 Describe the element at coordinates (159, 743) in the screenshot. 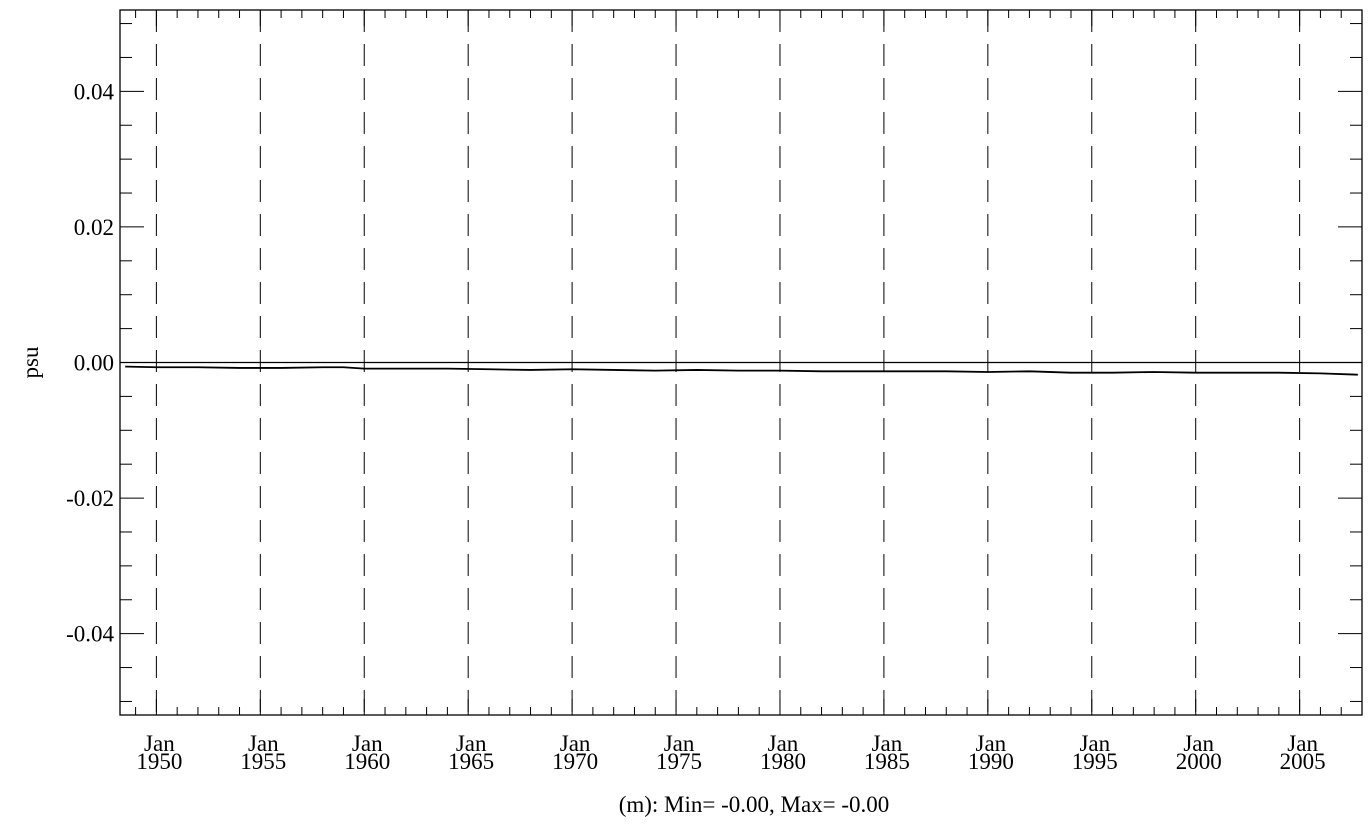

I see `x-tick-month-1950: Jan` at that location.